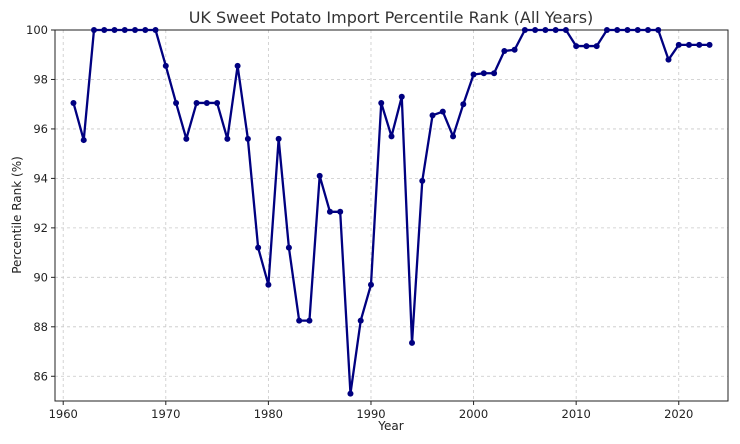 This screenshot has width=740, height=444. I want to click on x-axis-ticks: 1960 1970 1980 1990 2000 2010 2020, so click(371, 411).